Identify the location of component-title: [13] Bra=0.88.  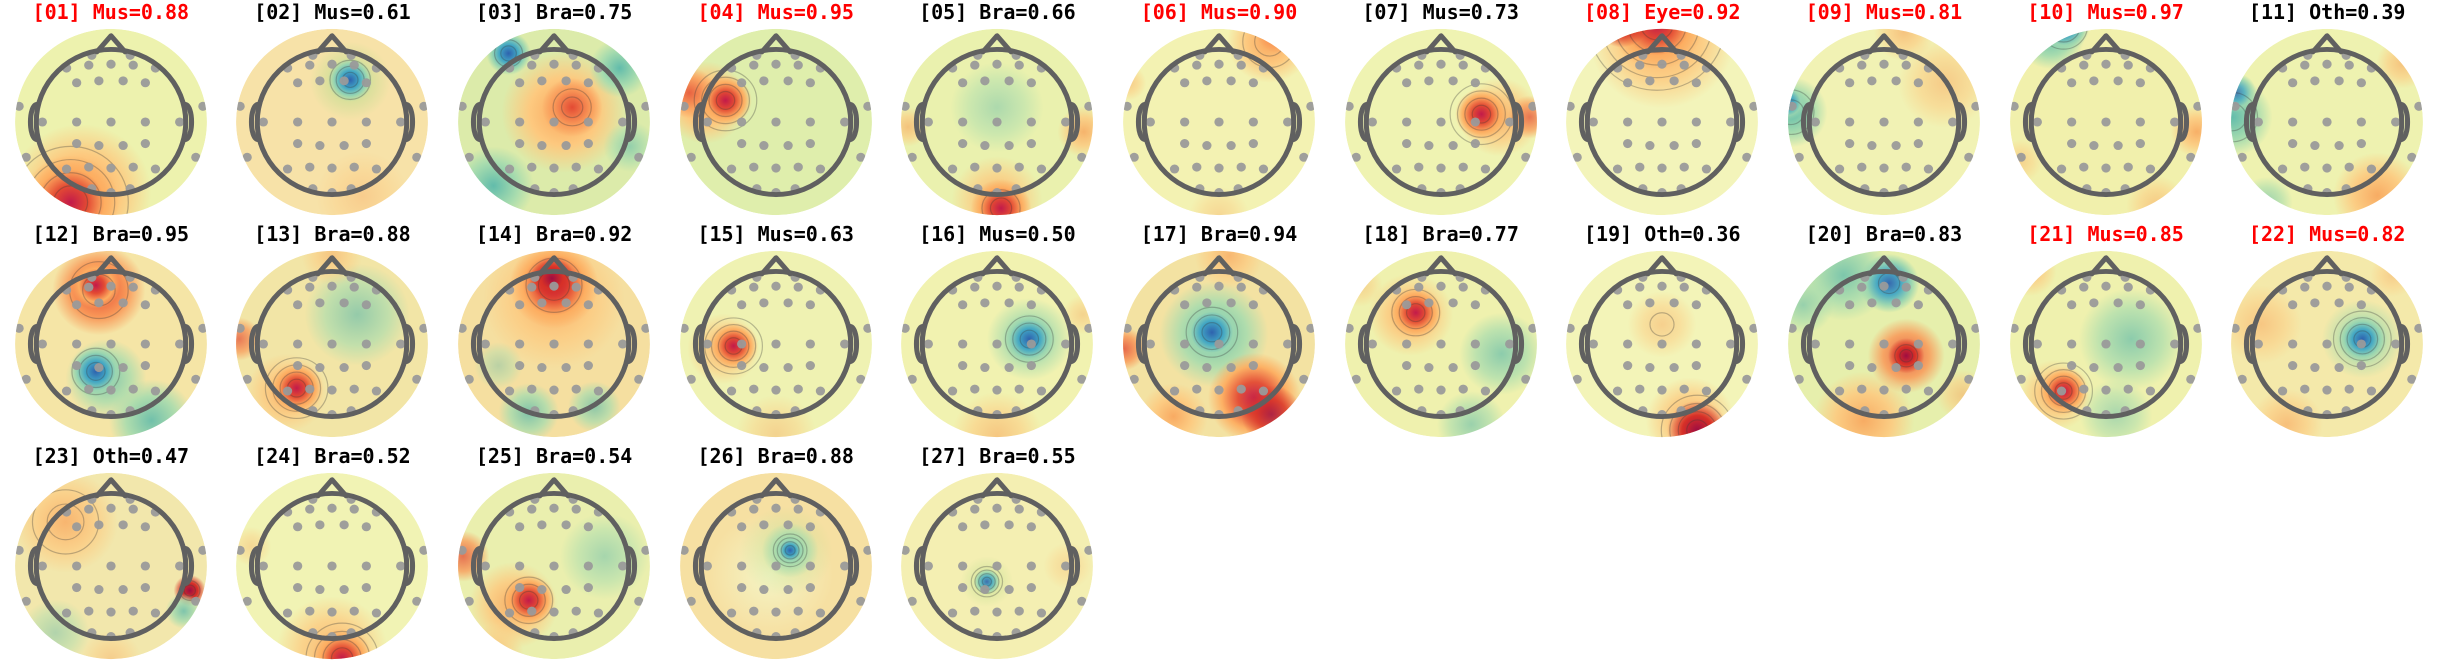
(332, 234).